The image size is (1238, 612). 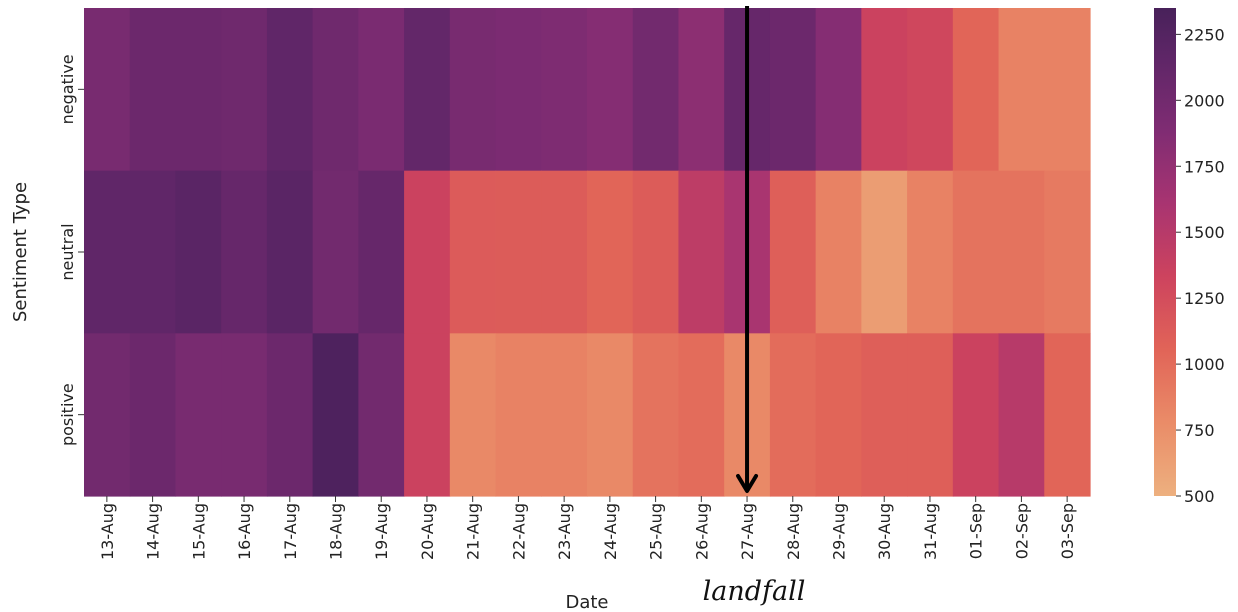 I want to click on x-tick-label: 28-Aug, so click(x=793, y=531).